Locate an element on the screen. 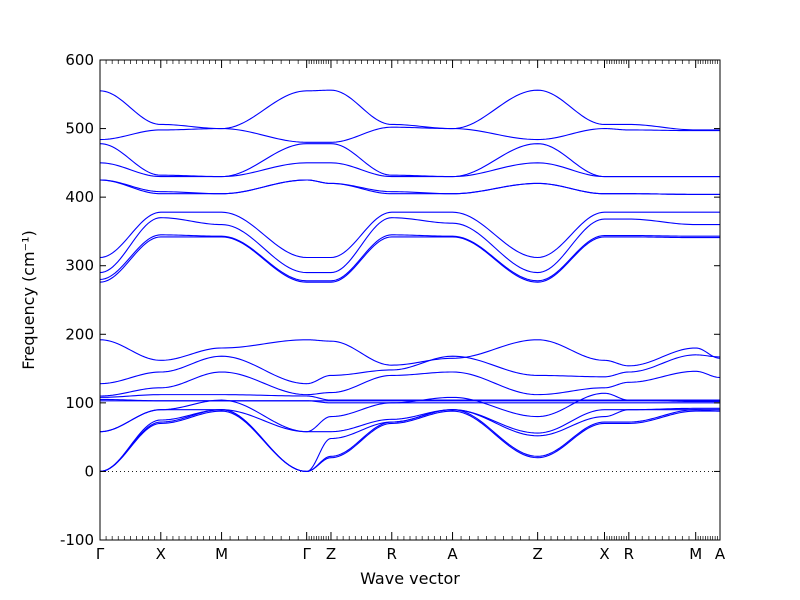 The width and height of the screenshot is (800, 600). y-axis-label: Frequency (cm⁻¹) is located at coordinates (28, 299).